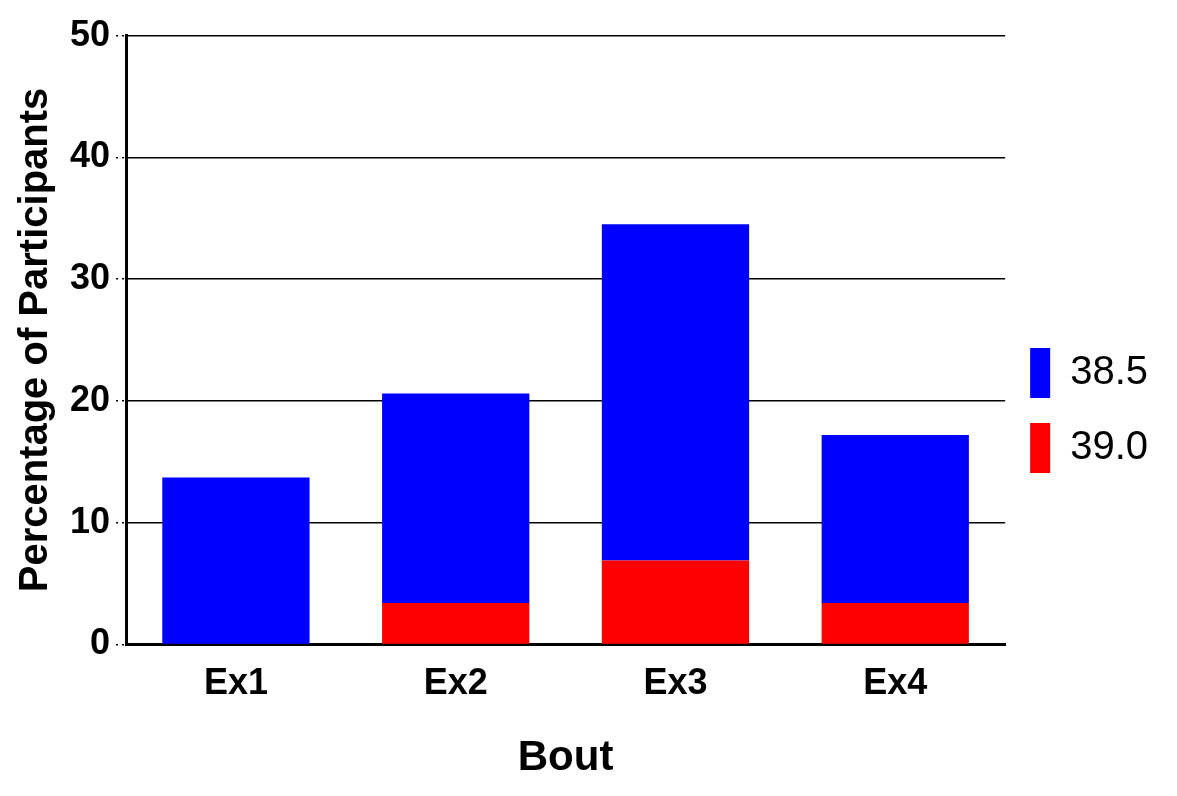 This screenshot has height=796, width=1177. Describe the element at coordinates (100, 642) in the screenshot. I see `y-tick-label: 0` at that location.